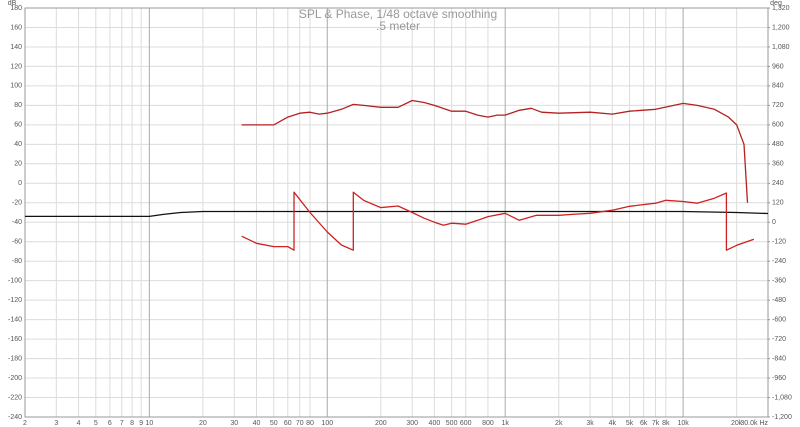  Describe the element at coordinates (412, 423) in the screenshot. I see `x-tick-label: 300` at that location.